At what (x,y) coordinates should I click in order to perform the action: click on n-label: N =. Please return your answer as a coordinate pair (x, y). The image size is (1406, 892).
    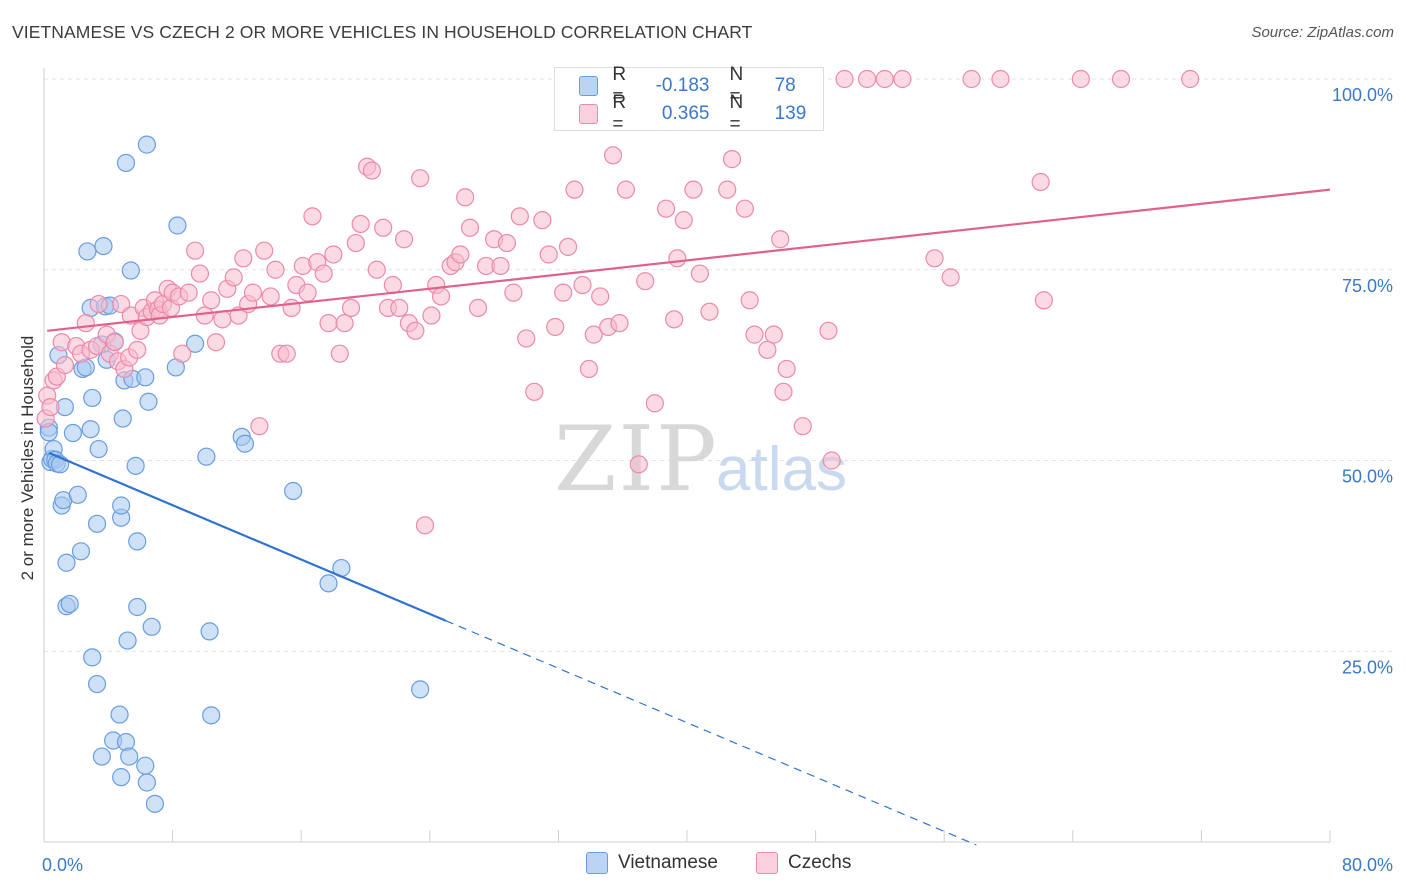
    Looking at the image, I should click on (736, 85).